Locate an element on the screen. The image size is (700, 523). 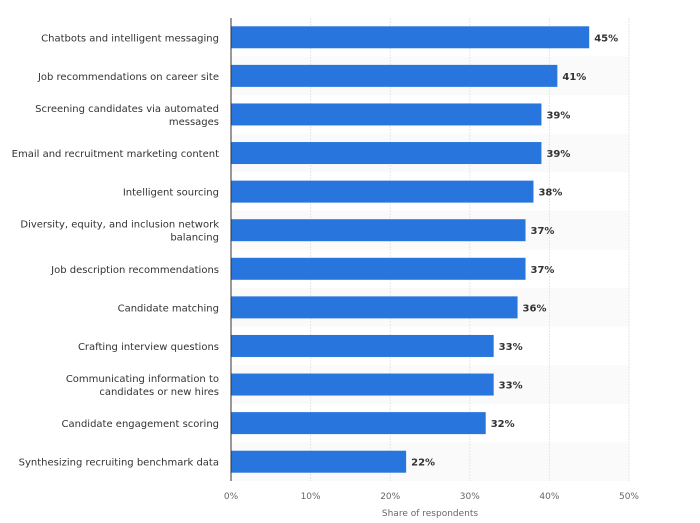
category-label: Job recommendations on career site is located at coordinates (128, 77).